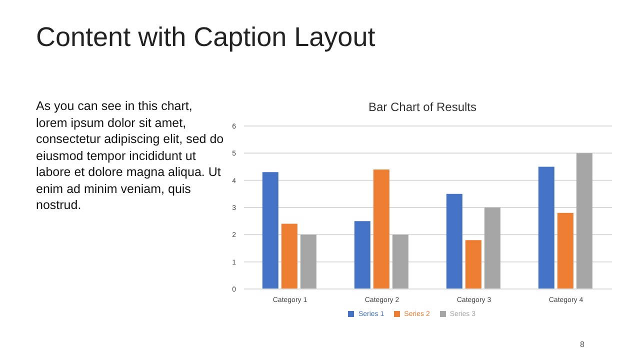 Image resolution: width=640 pixels, height=360 pixels. I want to click on chart-title: Bar Chart of Results, so click(422, 107).